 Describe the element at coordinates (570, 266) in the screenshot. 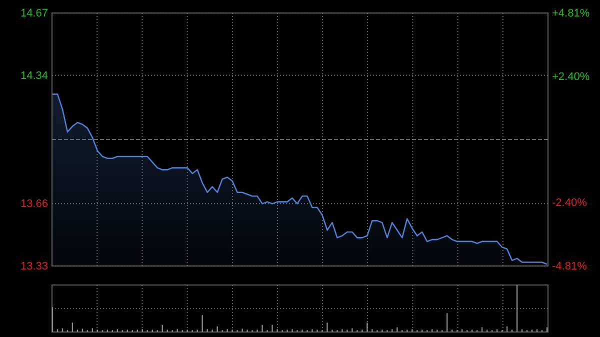

I see `y2-tick-label: -4.81%` at that location.